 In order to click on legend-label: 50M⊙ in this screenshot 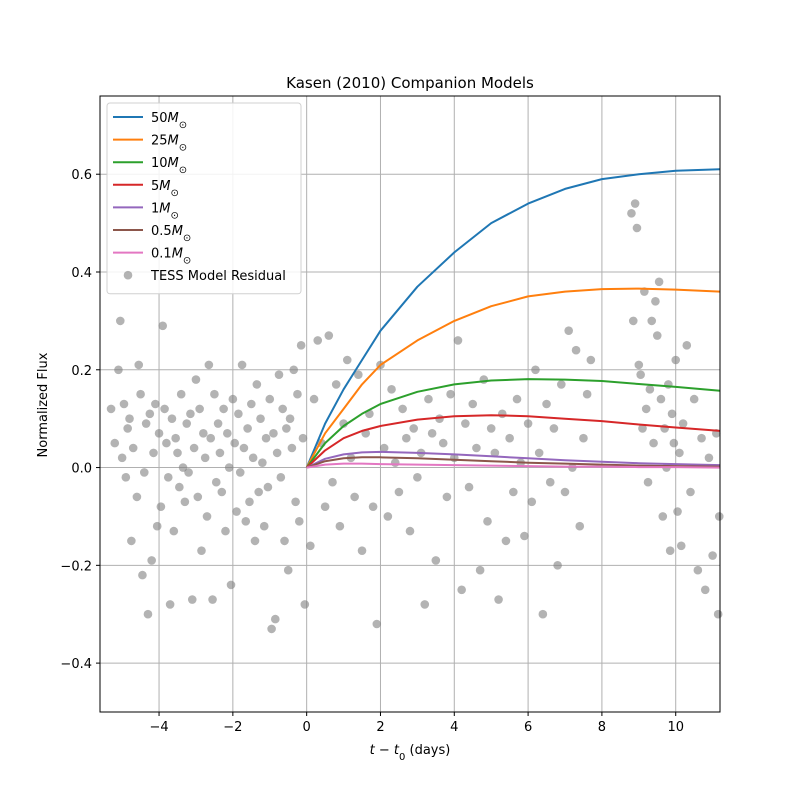, I will do `click(169, 121)`.